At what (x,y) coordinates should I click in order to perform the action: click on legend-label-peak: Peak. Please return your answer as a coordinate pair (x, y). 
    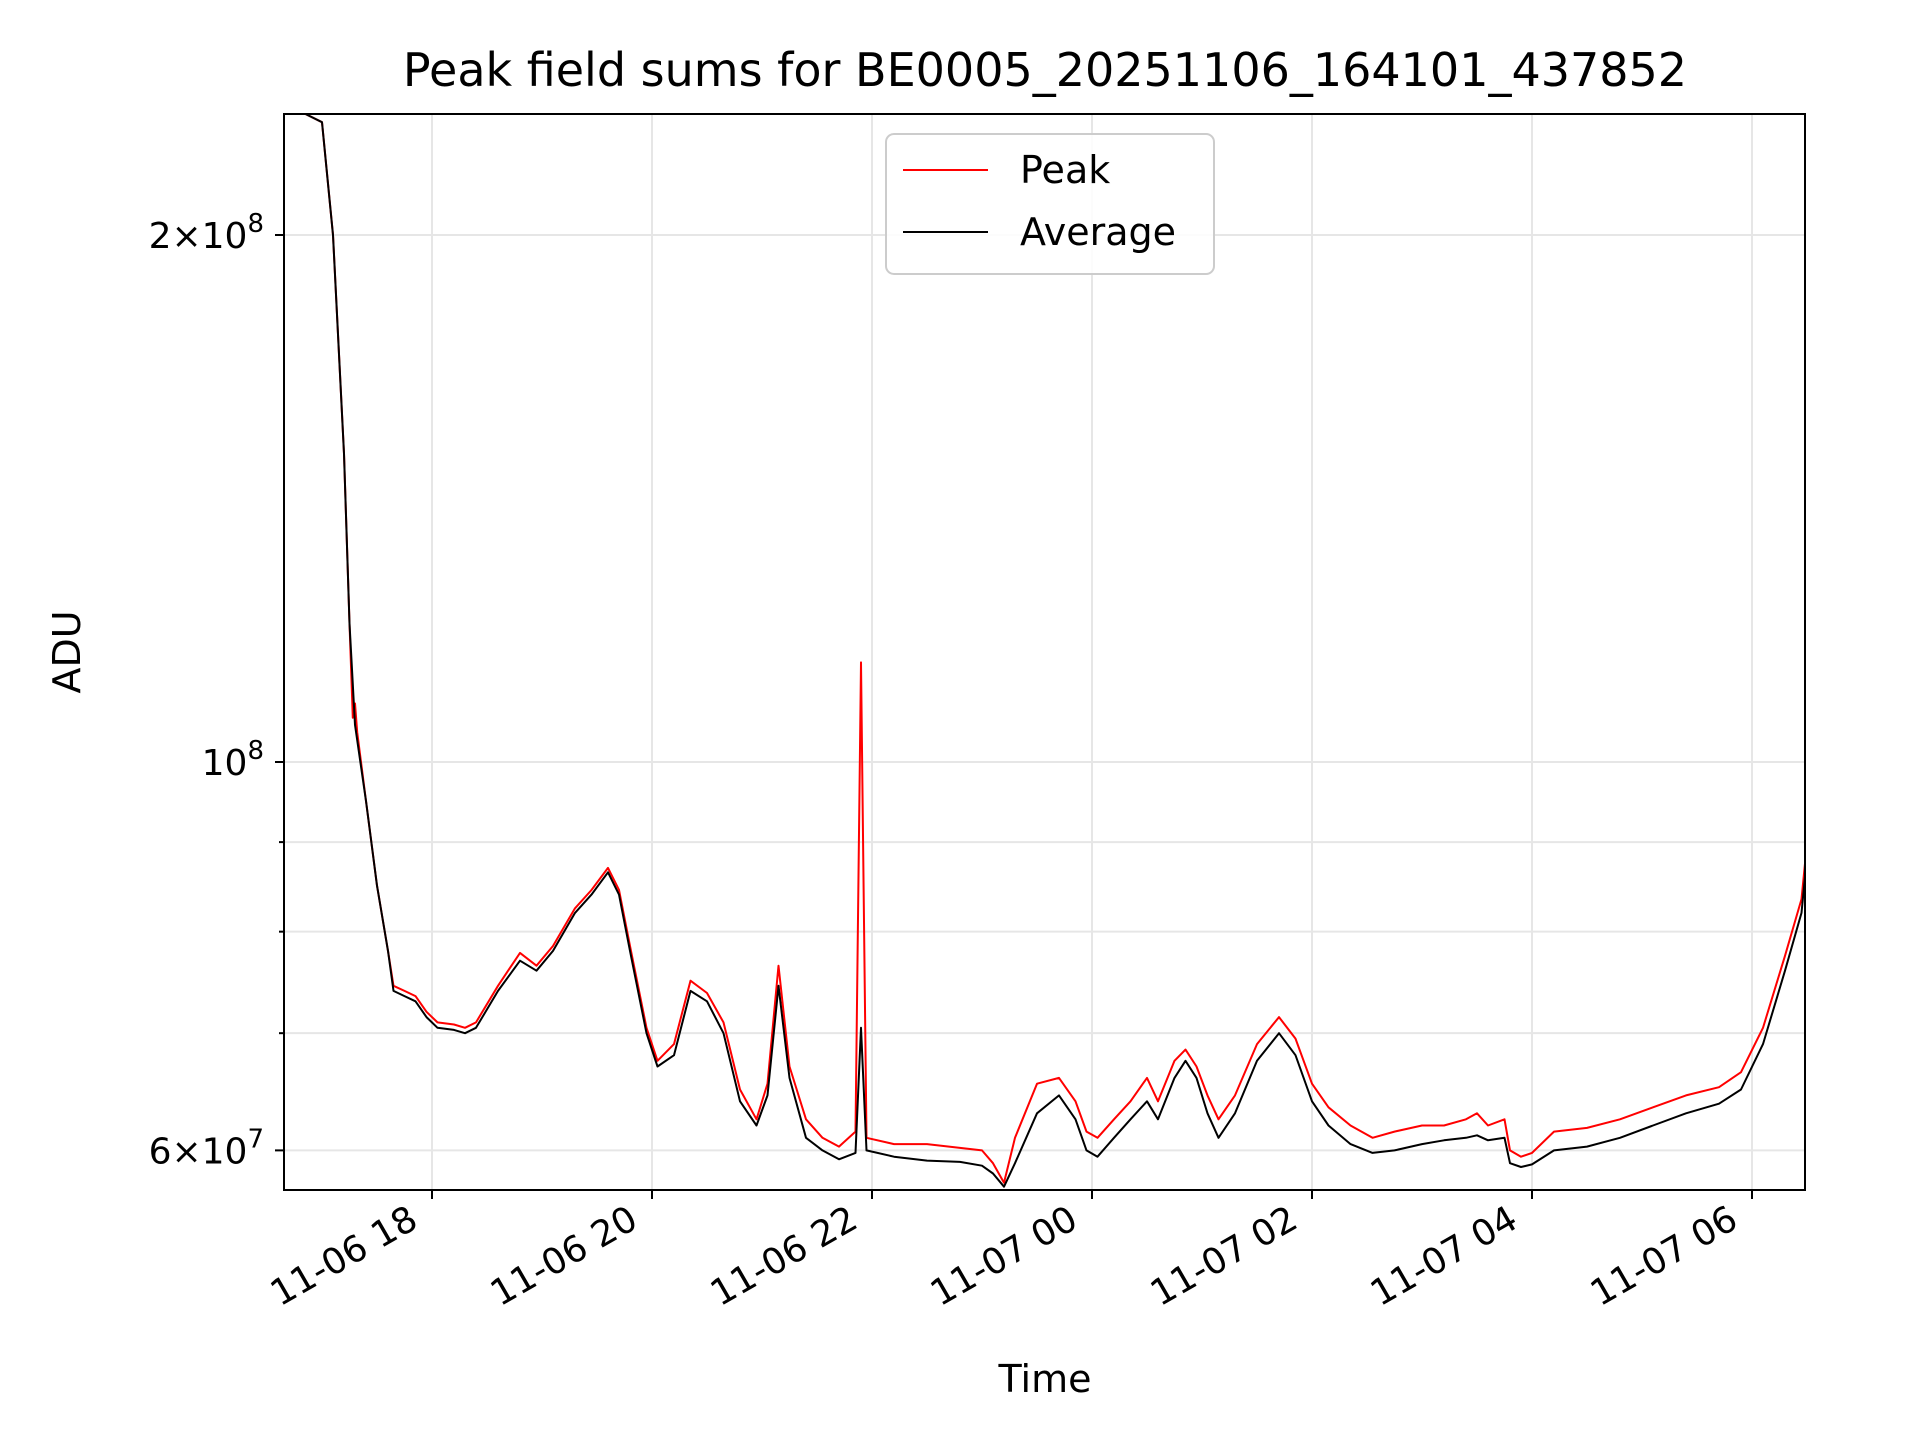
    Looking at the image, I should click on (1065, 170).